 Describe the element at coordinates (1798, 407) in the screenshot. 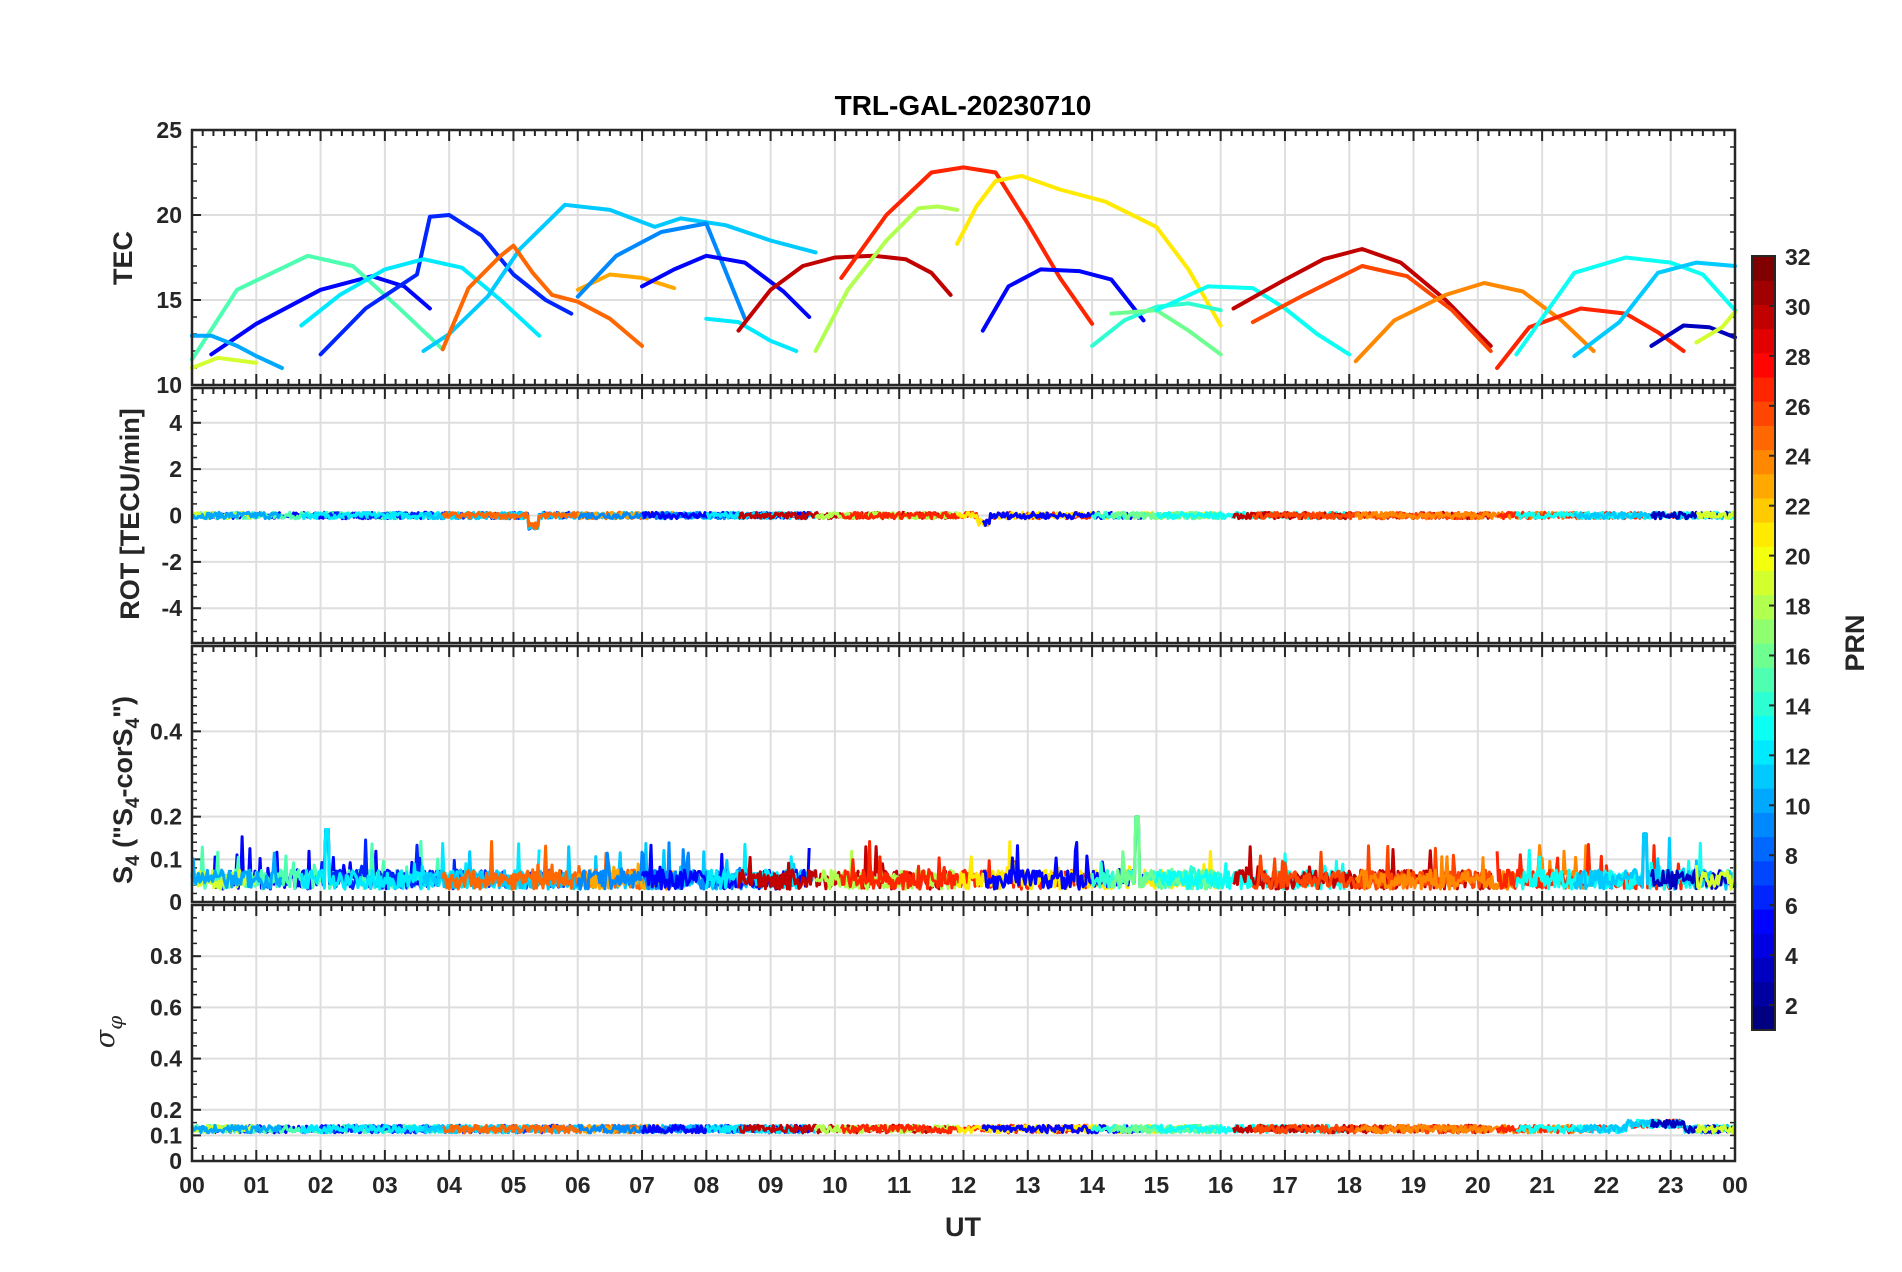

I see `colorbar-tick-label: 26` at that location.